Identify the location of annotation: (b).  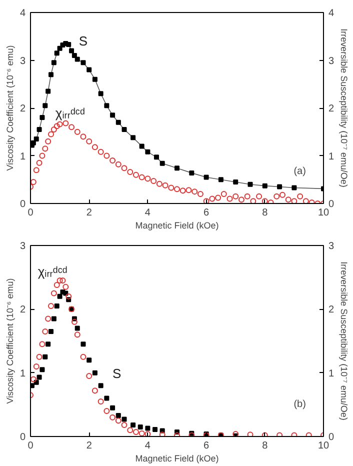
(300, 404).